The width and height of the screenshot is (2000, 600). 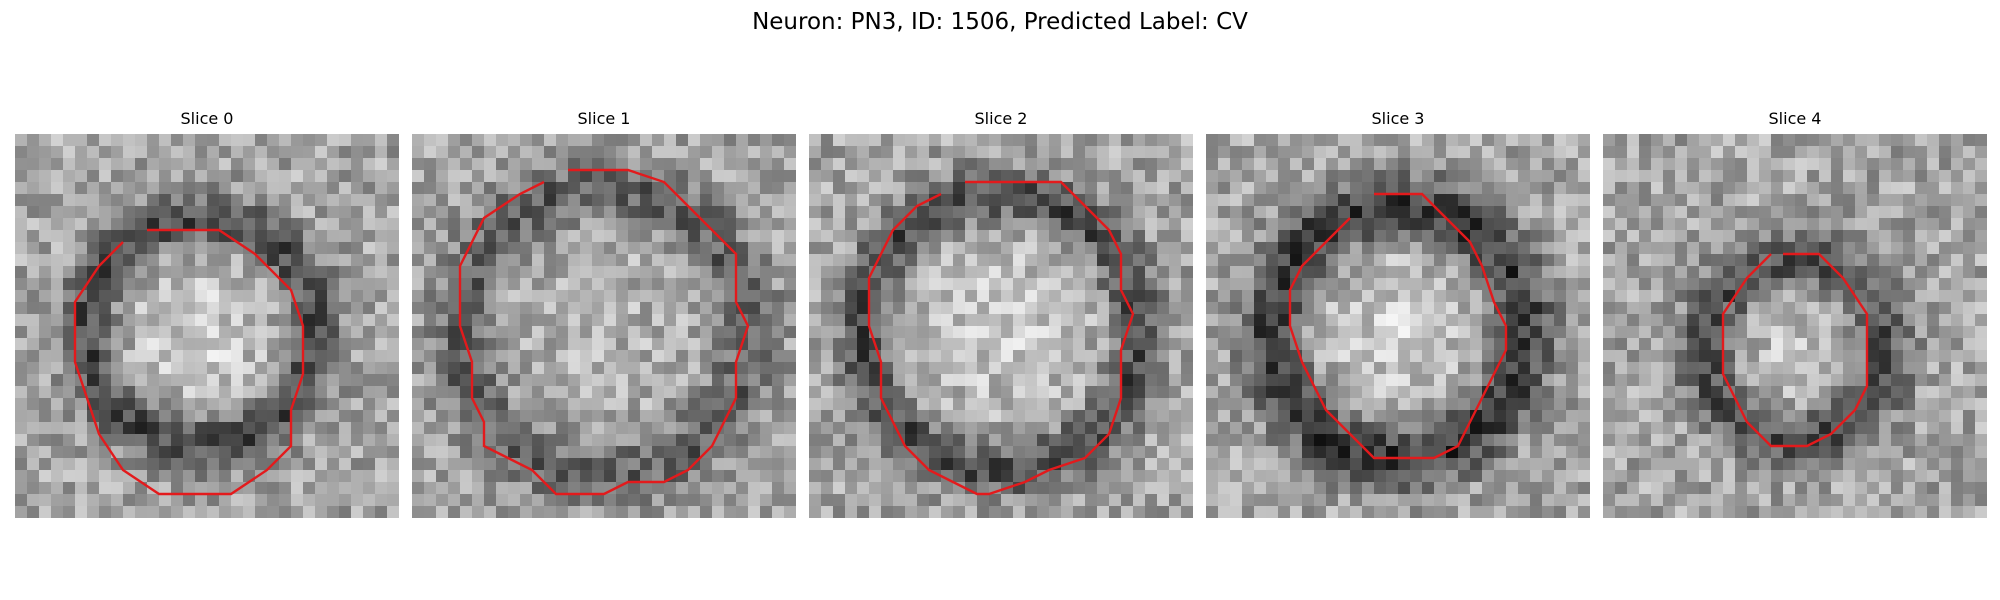 I want to click on slice-panel-1: Slice 1, so click(x=604, y=314).